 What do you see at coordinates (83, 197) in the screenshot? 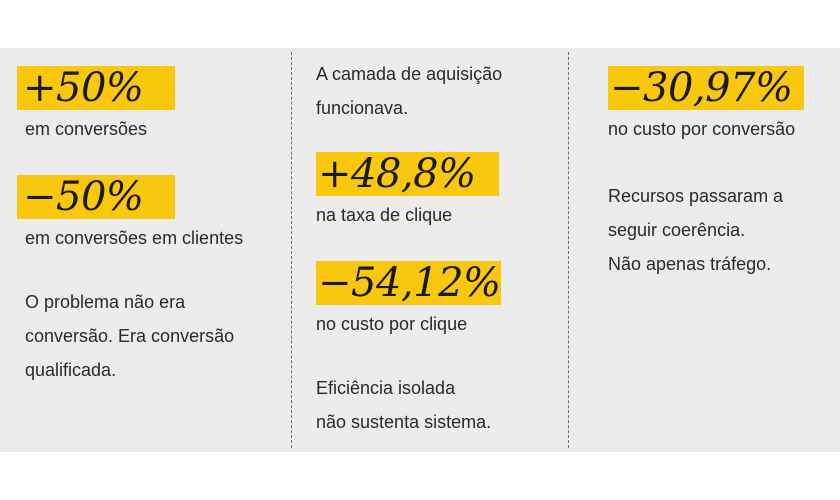
I see `stat-value: −50%` at bounding box center [83, 197].